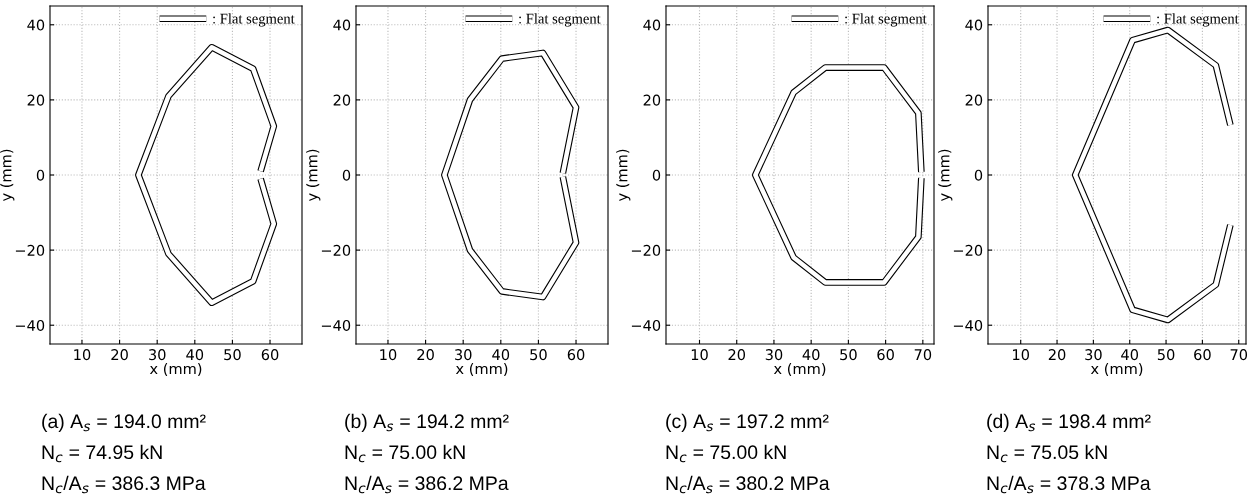 Image resolution: width=1249 pixels, height=503 pixels. What do you see at coordinates (748, 484) in the screenshot?
I see `text: N$_{c}$/A$_{s}$ = 380.2 MPa` at bounding box center [748, 484].